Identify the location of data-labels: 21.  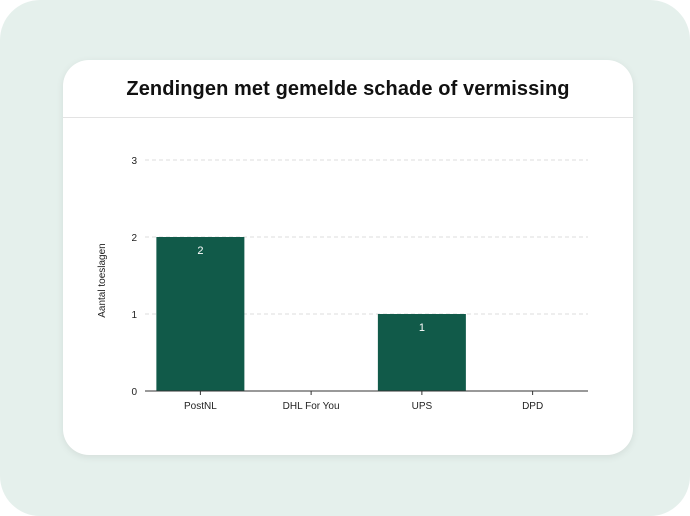
(311, 289).